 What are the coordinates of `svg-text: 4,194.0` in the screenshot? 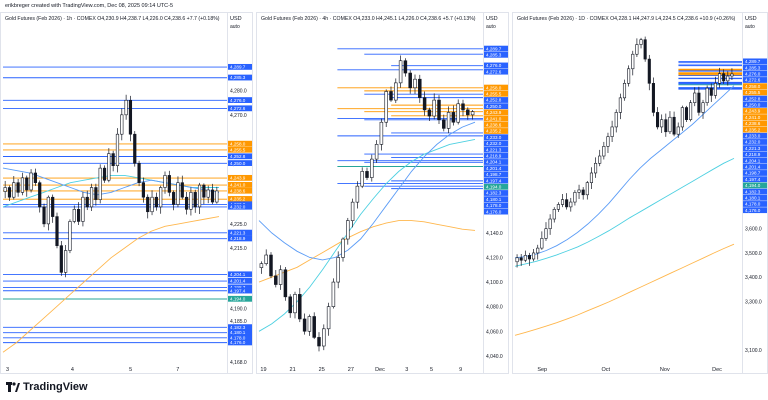 It's located at (494, 186).